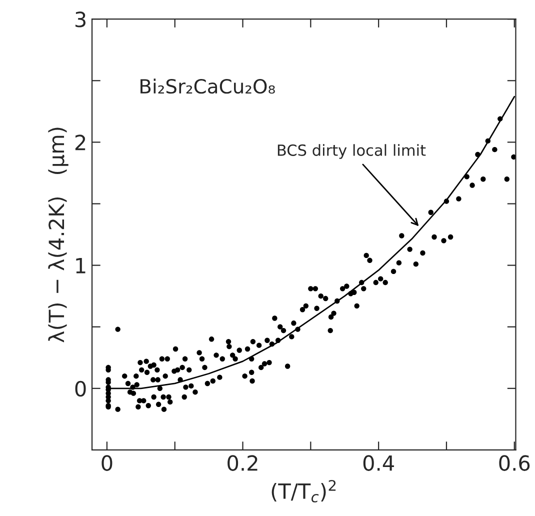 Image resolution: width=535 pixels, height=516 pixels. I want to click on x-tick-label: 0.4, so click(378, 463).